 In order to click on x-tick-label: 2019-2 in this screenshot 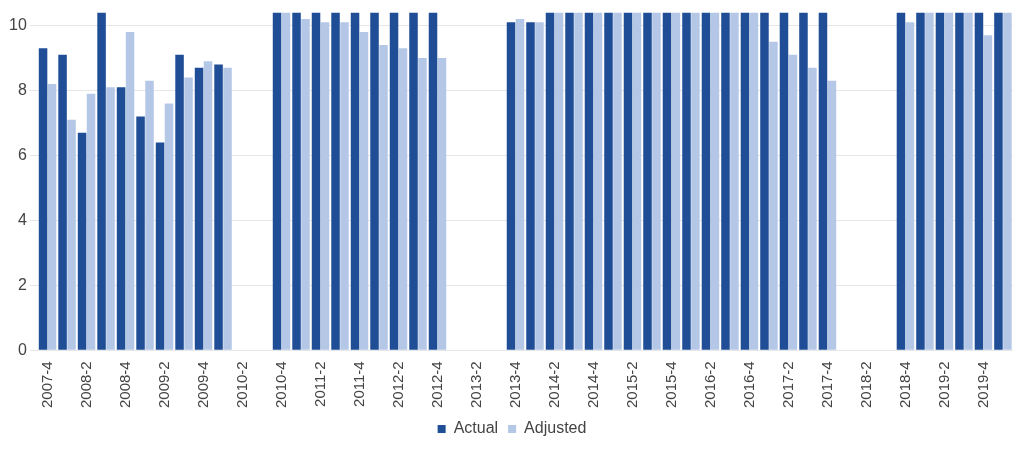, I will do `click(943, 385)`.